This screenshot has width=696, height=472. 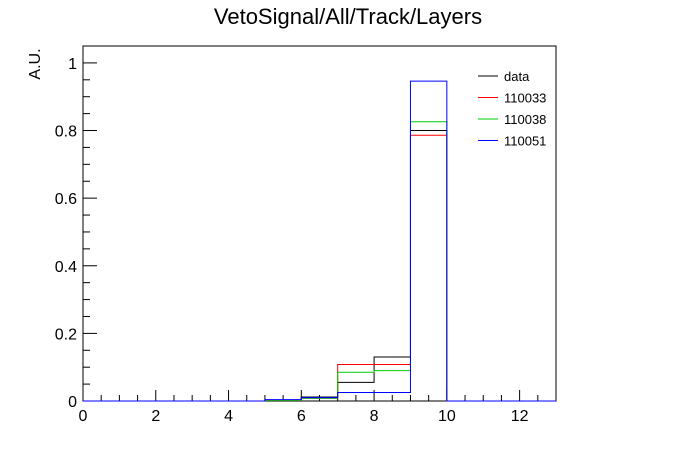 What do you see at coordinates (525, 119) in the screenshot?
I see `legend-label: 110038` at bounding box center [525, 119].